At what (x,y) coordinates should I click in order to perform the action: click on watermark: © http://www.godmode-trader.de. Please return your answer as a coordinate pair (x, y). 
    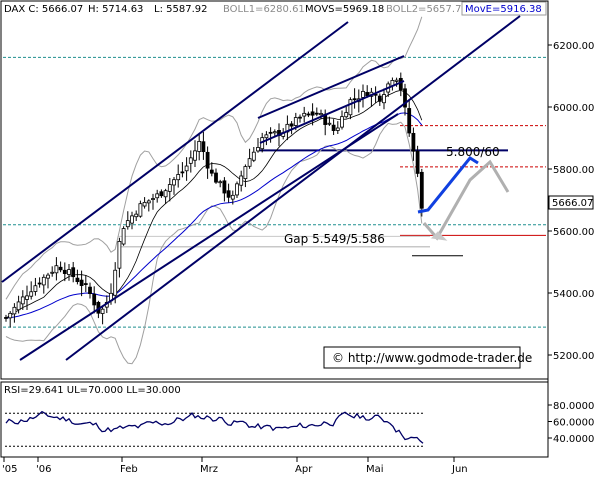
    Looking at the image, I should click on (432, 358).